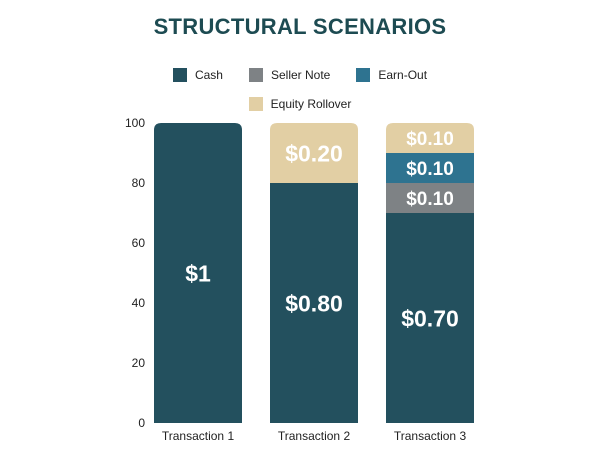 The width and height of the screenshot is (600, 450). I want to click on legend-item-earn-out: Earn-Out, so click(391, 75).